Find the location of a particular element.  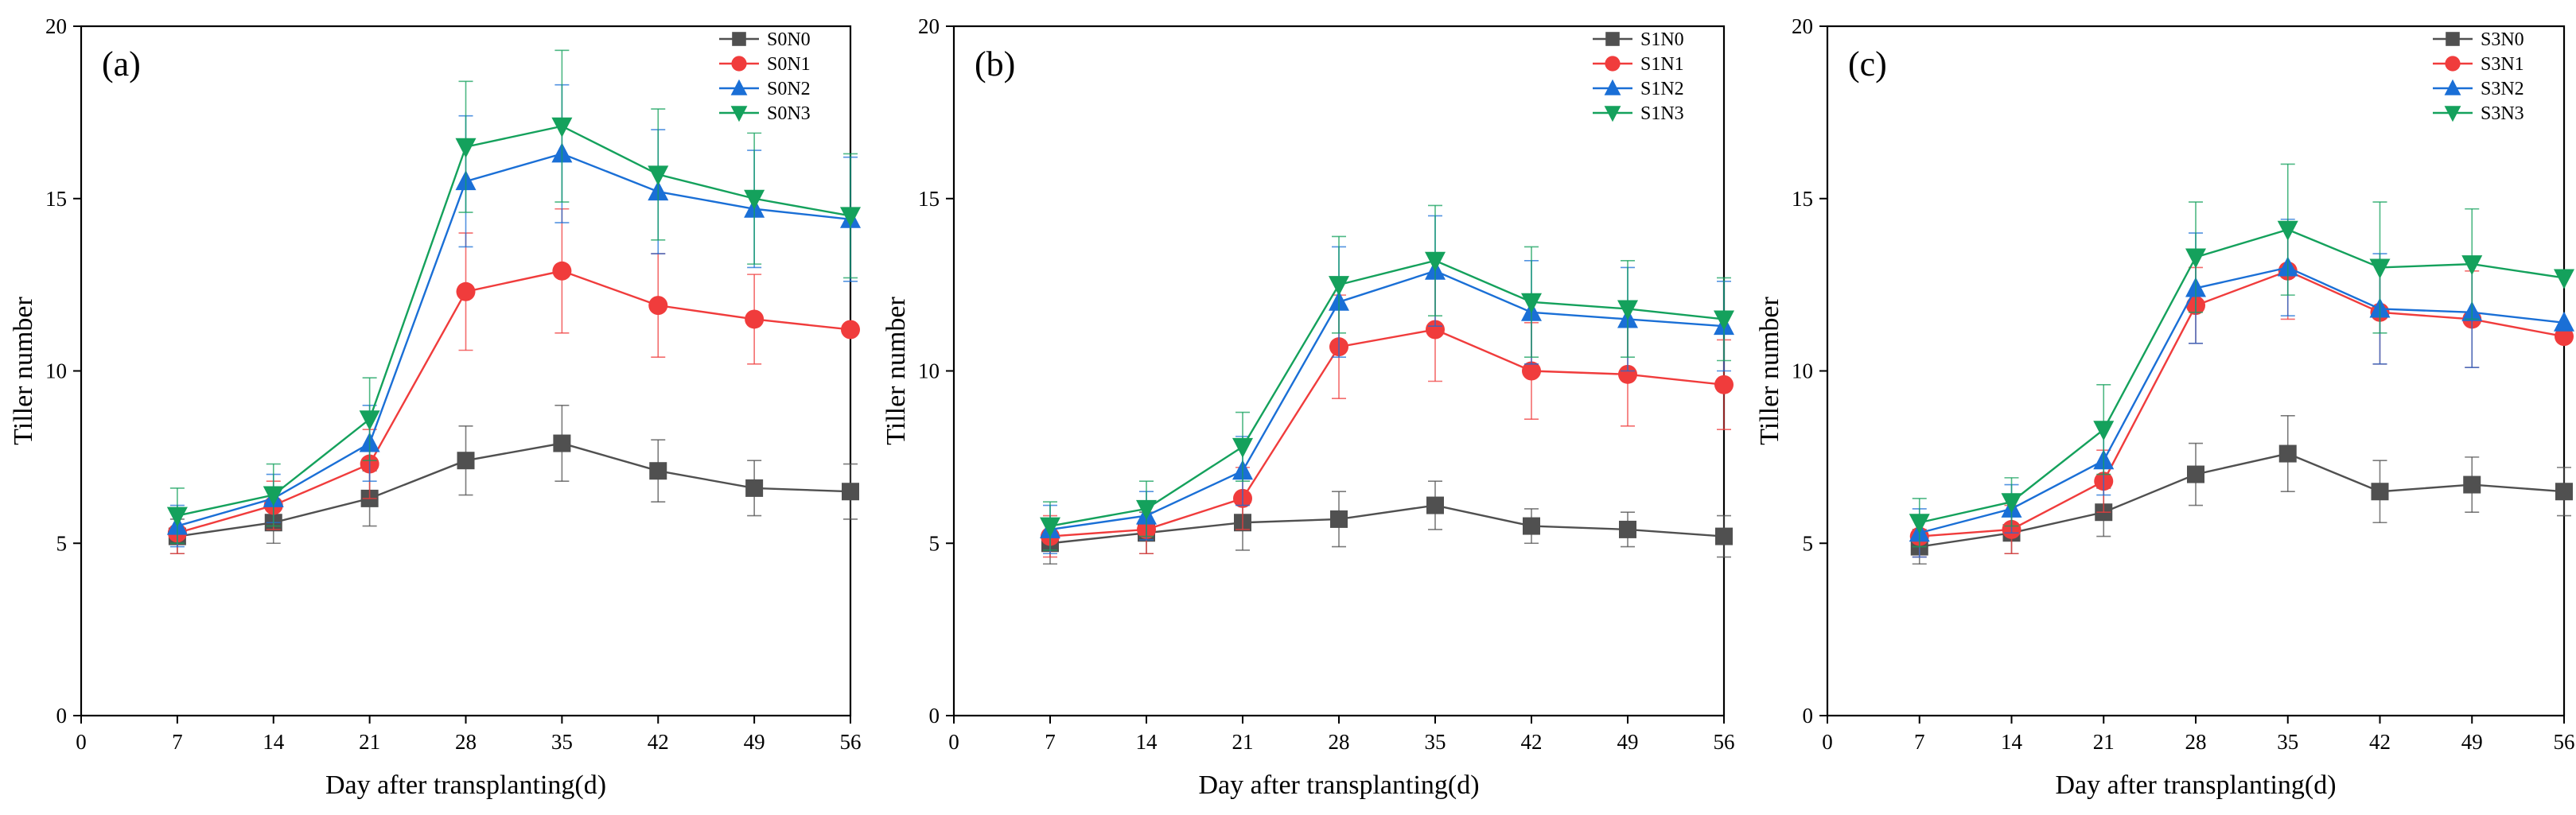

y-tick-label: 10 is located at coordinates (1803, 371).